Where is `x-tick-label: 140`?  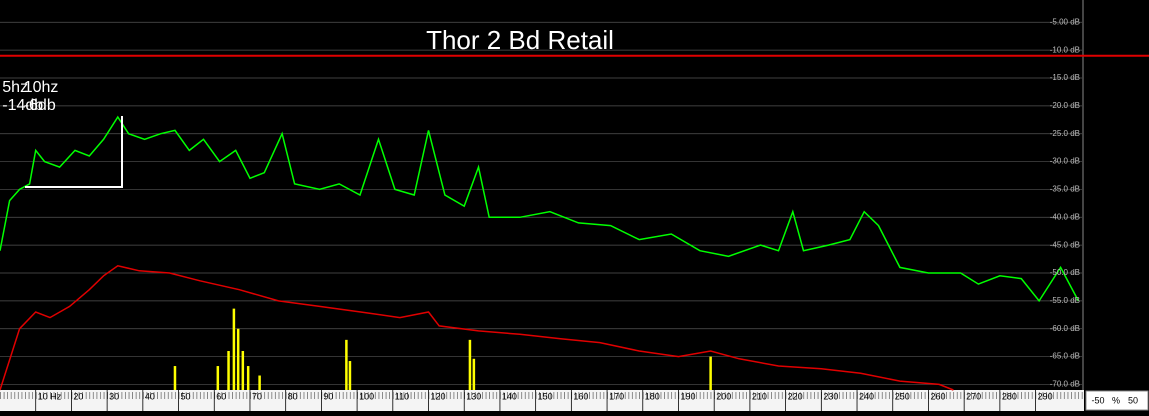 x-tick-label: 140 is located at coordinates (509, 396).